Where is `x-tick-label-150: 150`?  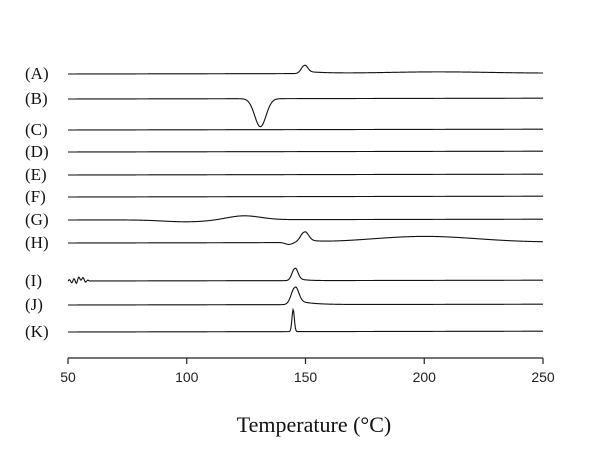
x-tick-label-150: 150 is located at coordinates (306, 377).